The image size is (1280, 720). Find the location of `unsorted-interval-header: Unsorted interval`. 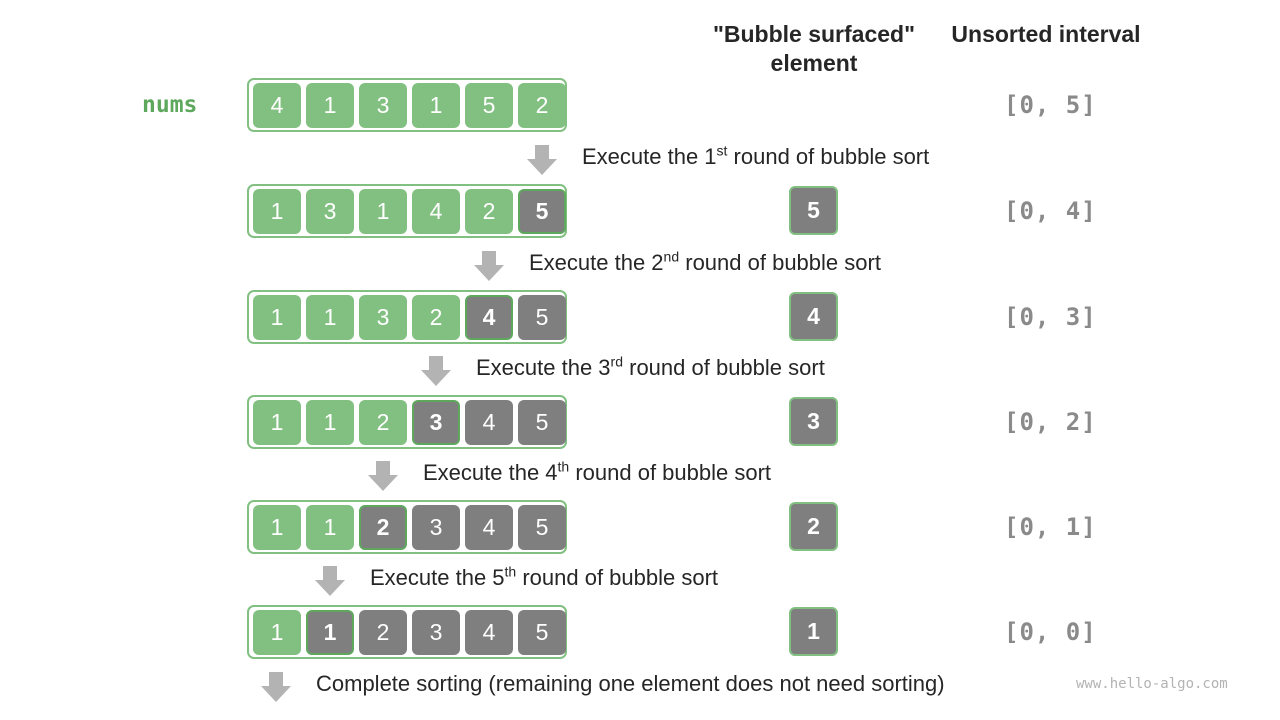

unsorted-interval-header: Unsorted interval is located at coordinates (1046, 34).